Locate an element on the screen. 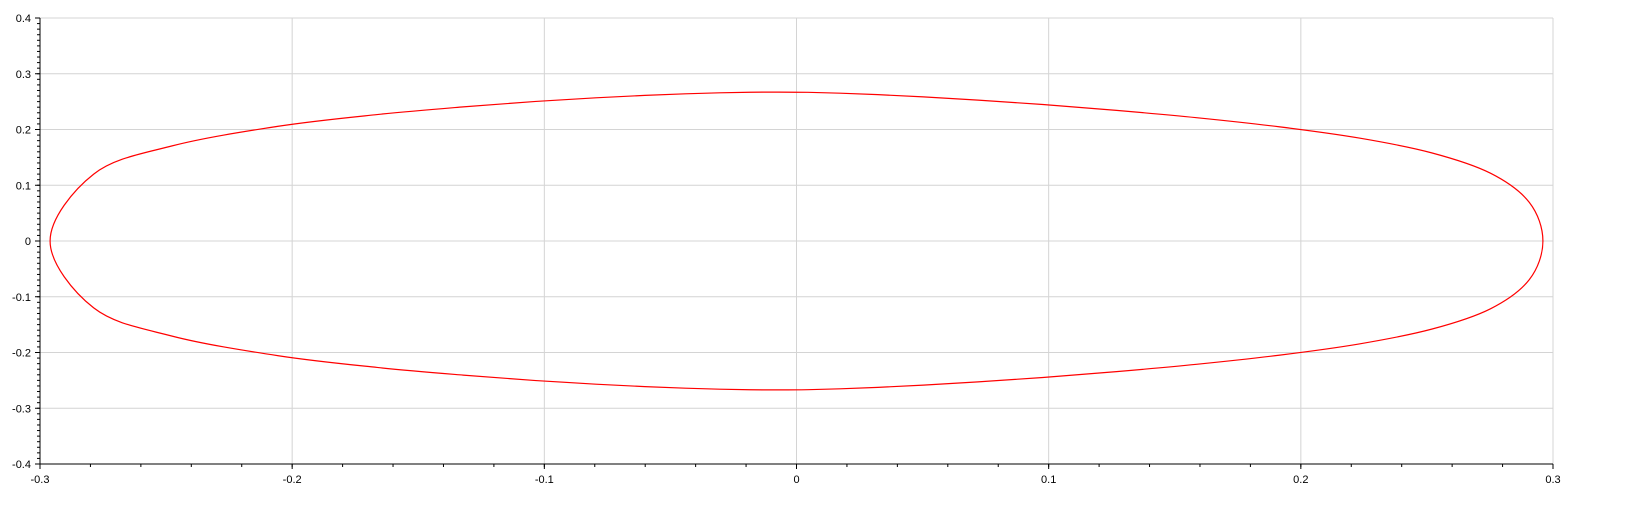 This screenshot has height=518, width=1635. y-tick-label: 0.2 is located at coordinates (23, 131).